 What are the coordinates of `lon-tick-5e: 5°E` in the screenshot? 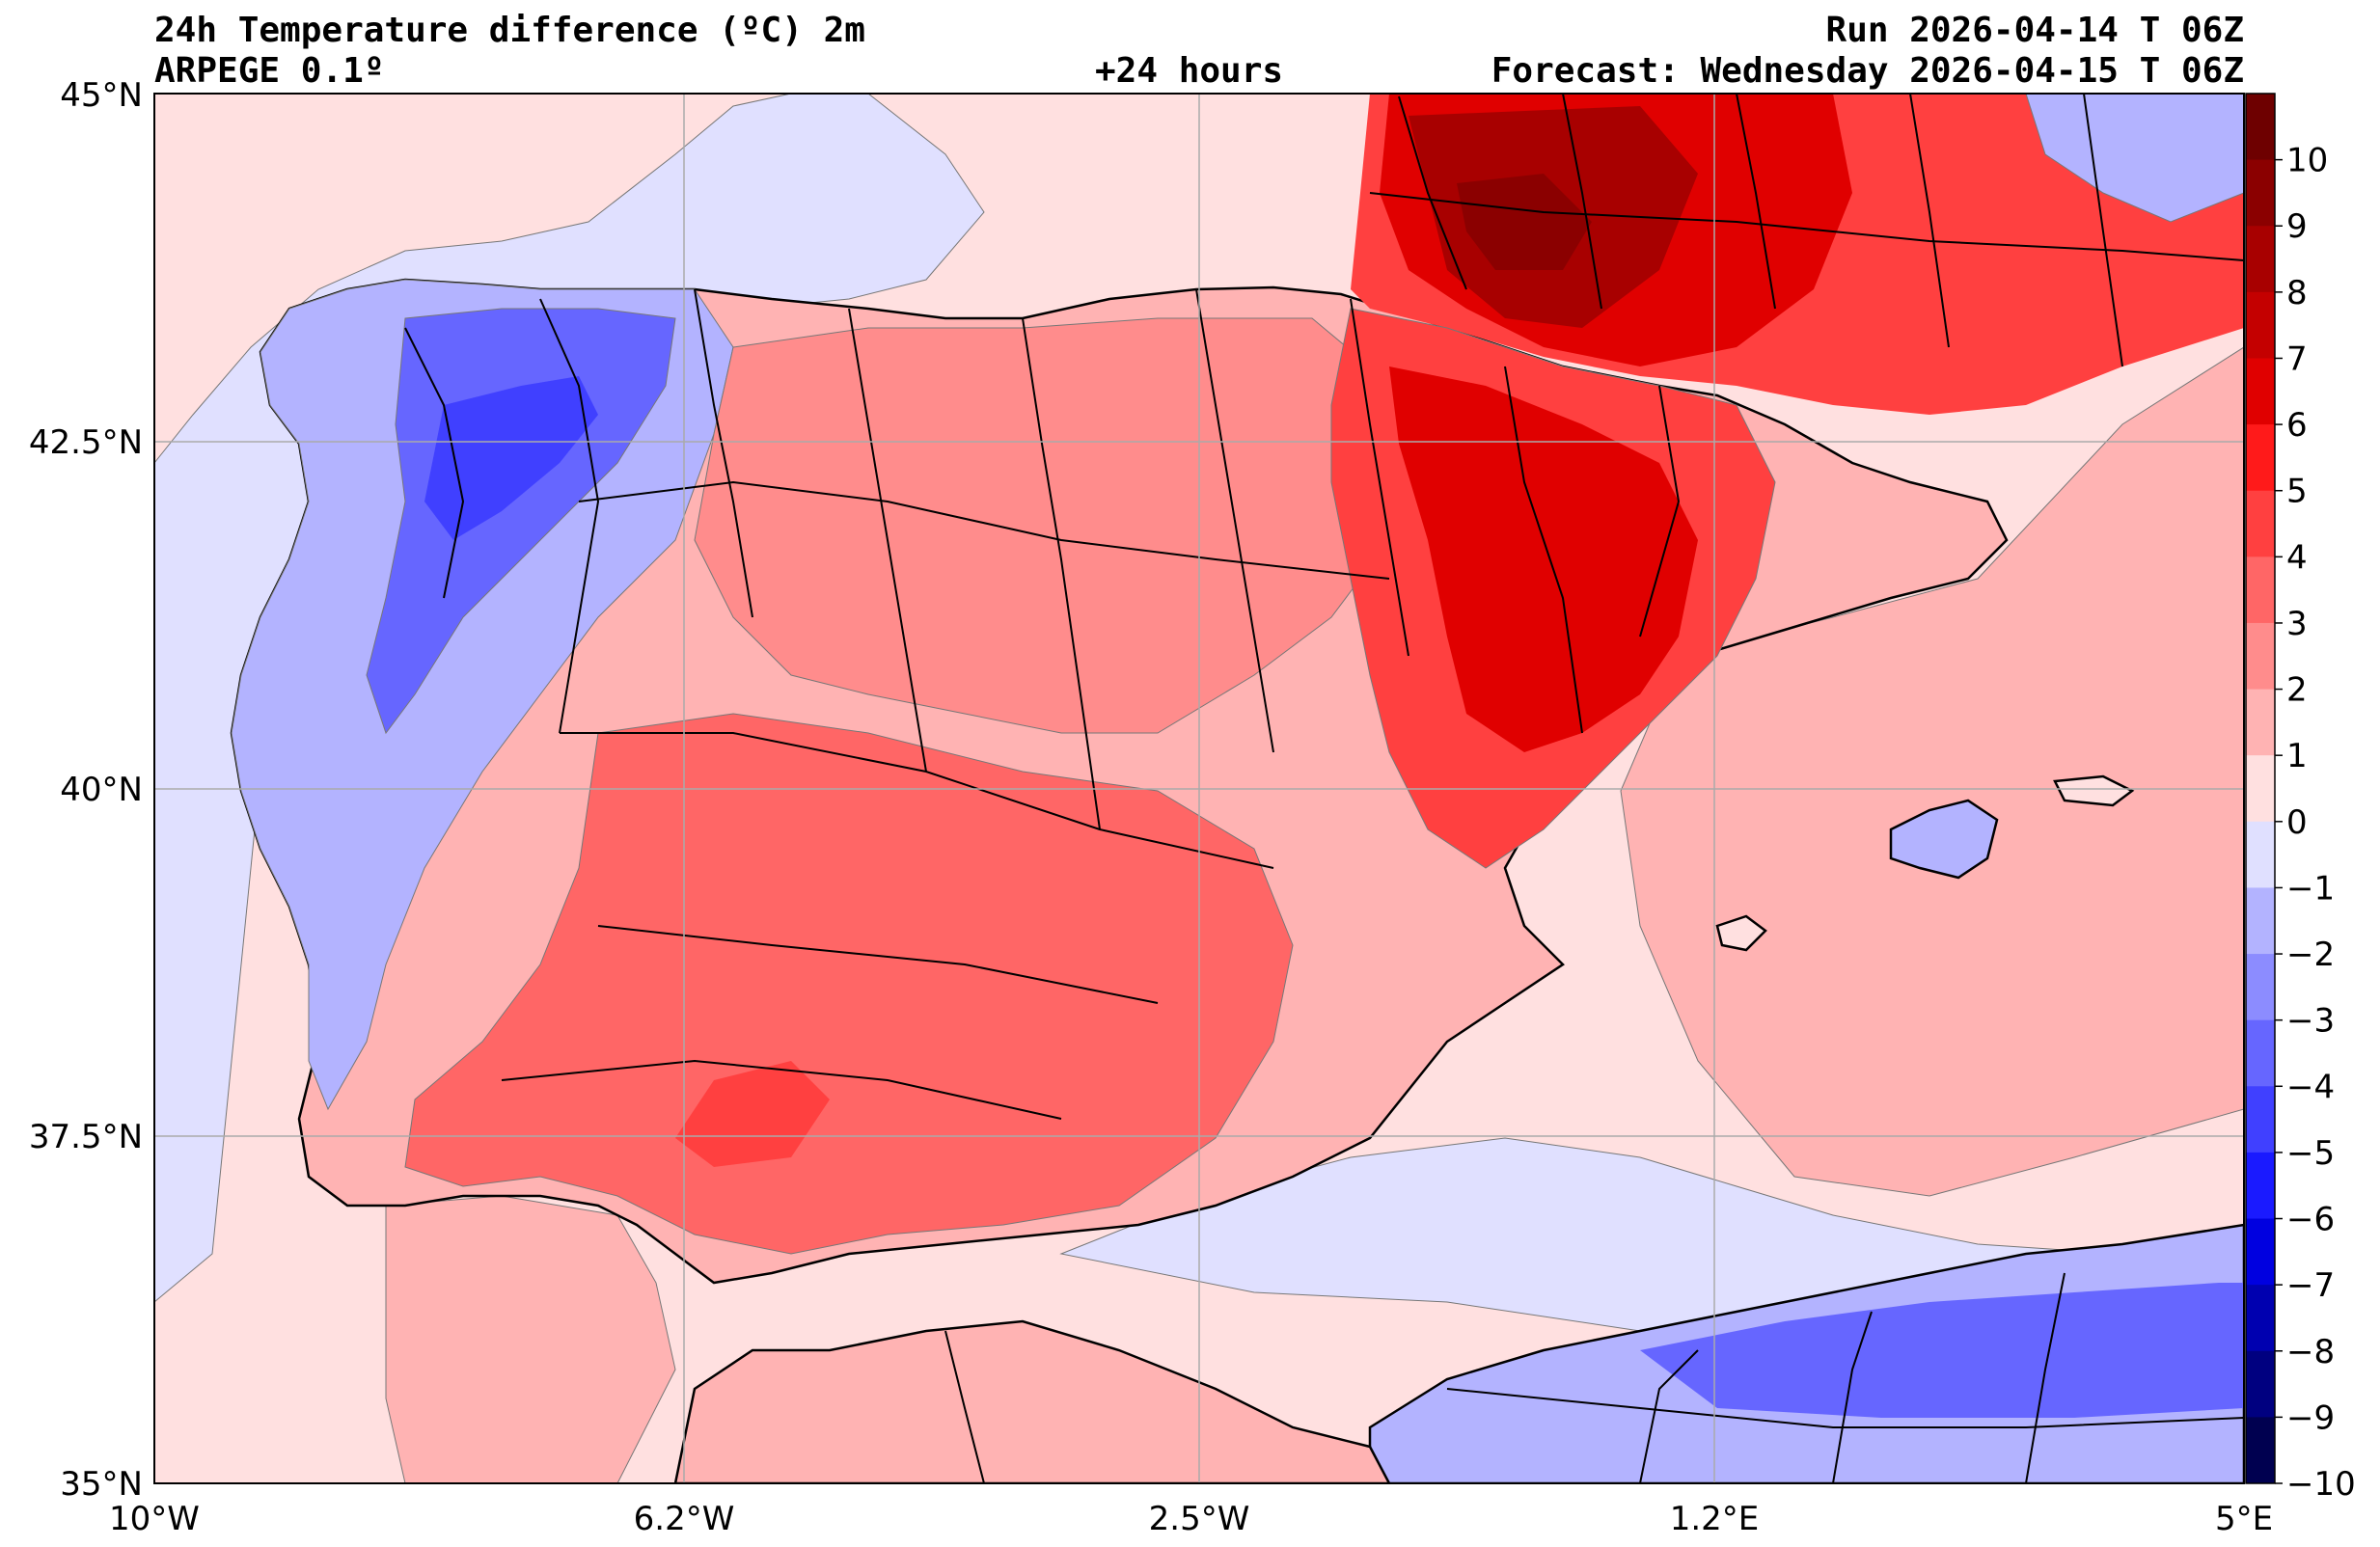 It's located at (2244, 1519).